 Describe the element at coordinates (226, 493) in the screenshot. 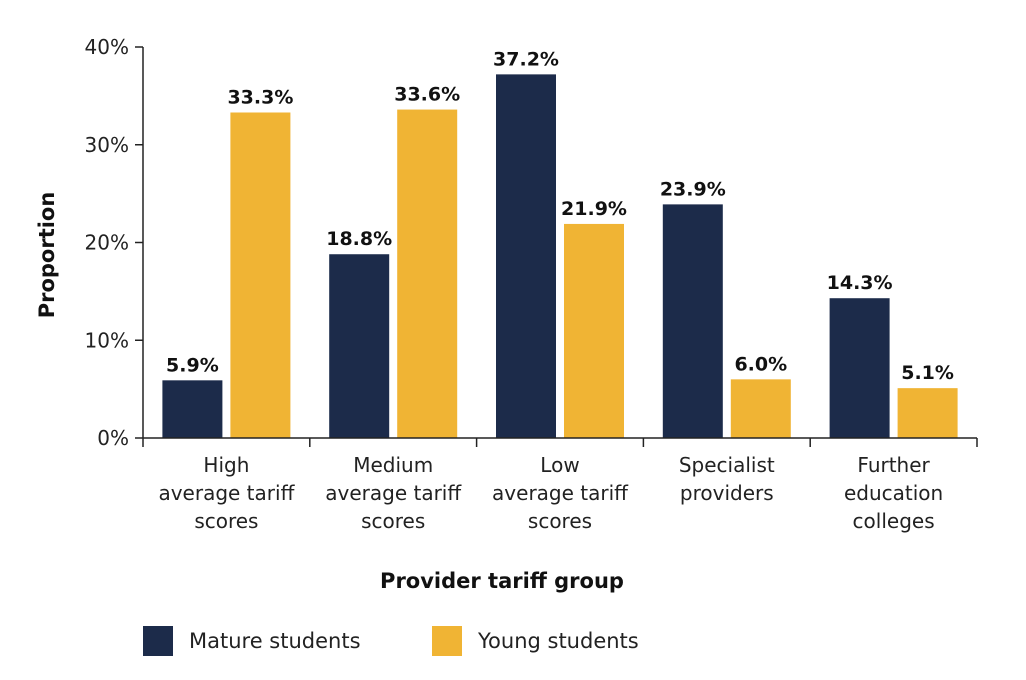

I see `category-label: High average tariff scores` at that location.